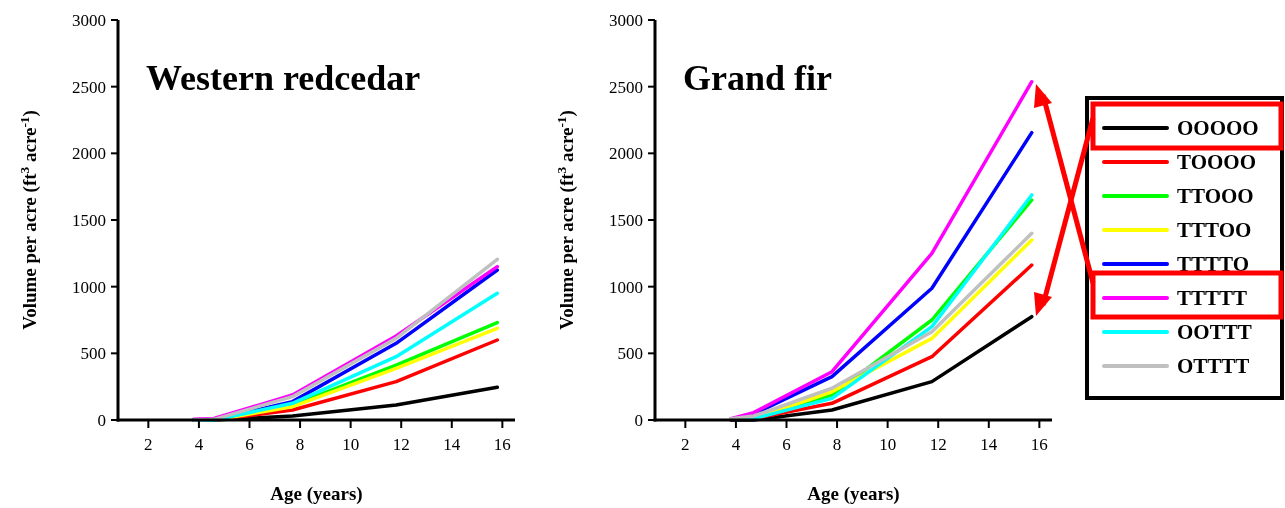 Image resolution: width=1285 pixels, height=508 pixels. Describe the element at coordinates (1215, 196) in the screenshot. I see `legend-label: TTOOO` at that location.